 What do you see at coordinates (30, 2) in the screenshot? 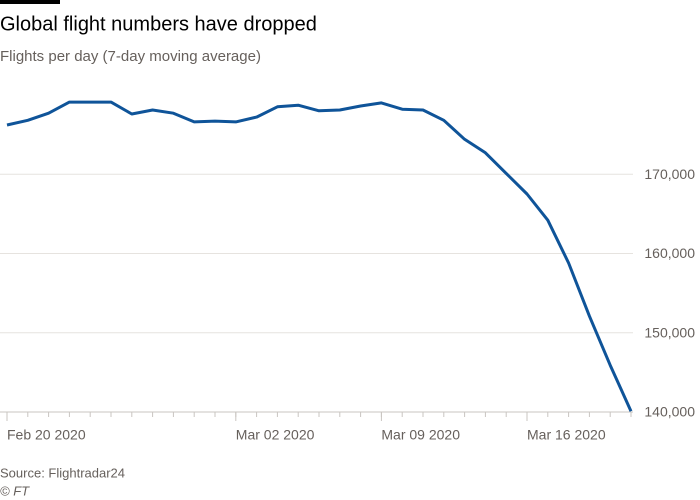
I see `brand-bar` at bounding box center [30, 2].